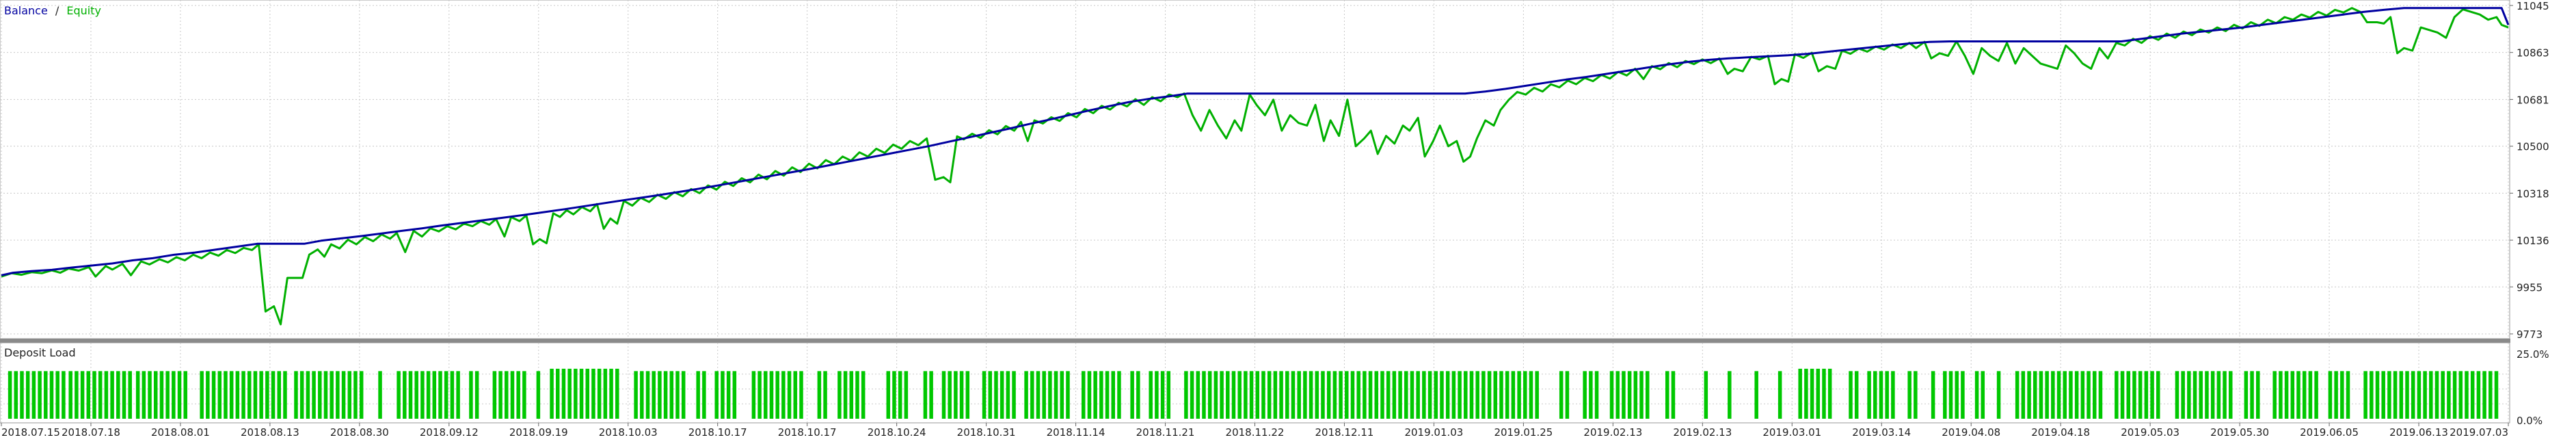 The image size is (2576, 442). What do you see at coordinates (2530, 334) in the screenshot?
I see `y-tick-label: 9773` at bounding box center [2530, 334].